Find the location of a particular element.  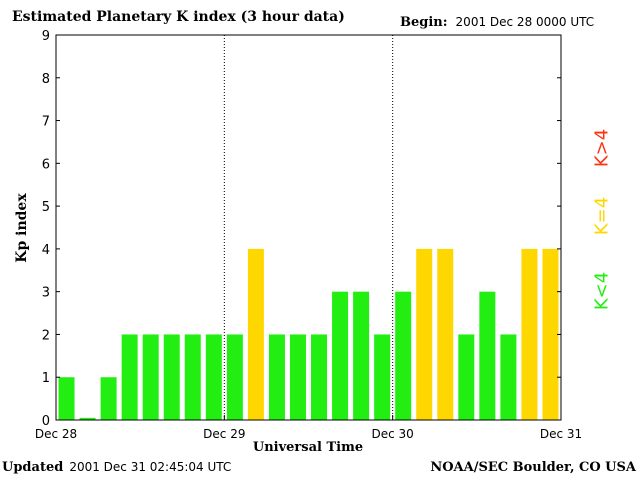

y-tick-label: 8 is located at coordinates (46, 79).